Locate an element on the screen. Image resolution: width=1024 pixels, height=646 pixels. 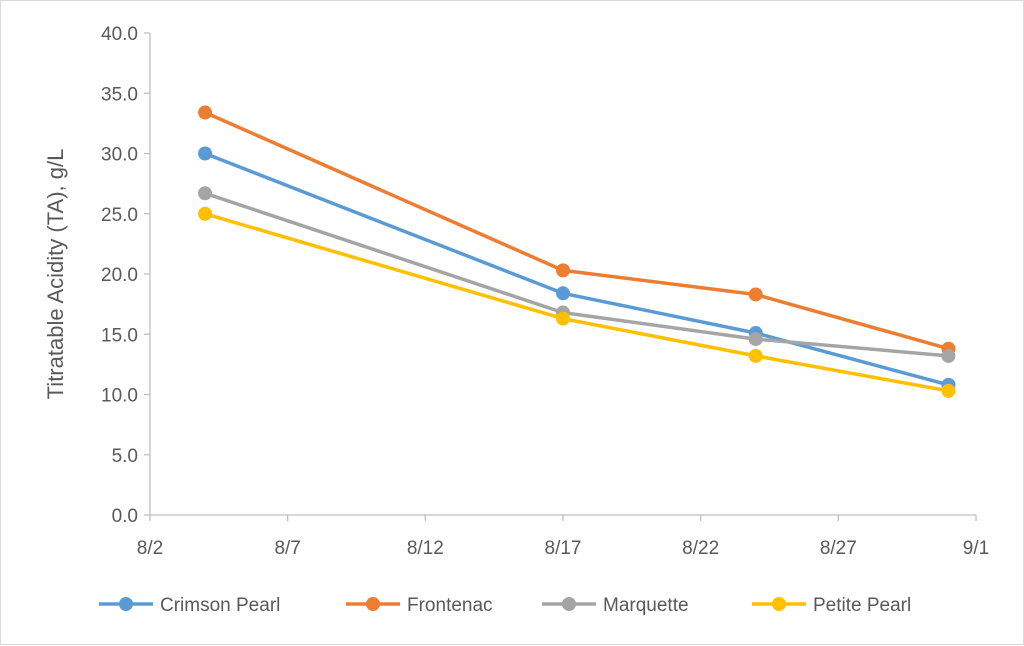
y-tick-label: 30.0 is located at coordinates (119, 155).